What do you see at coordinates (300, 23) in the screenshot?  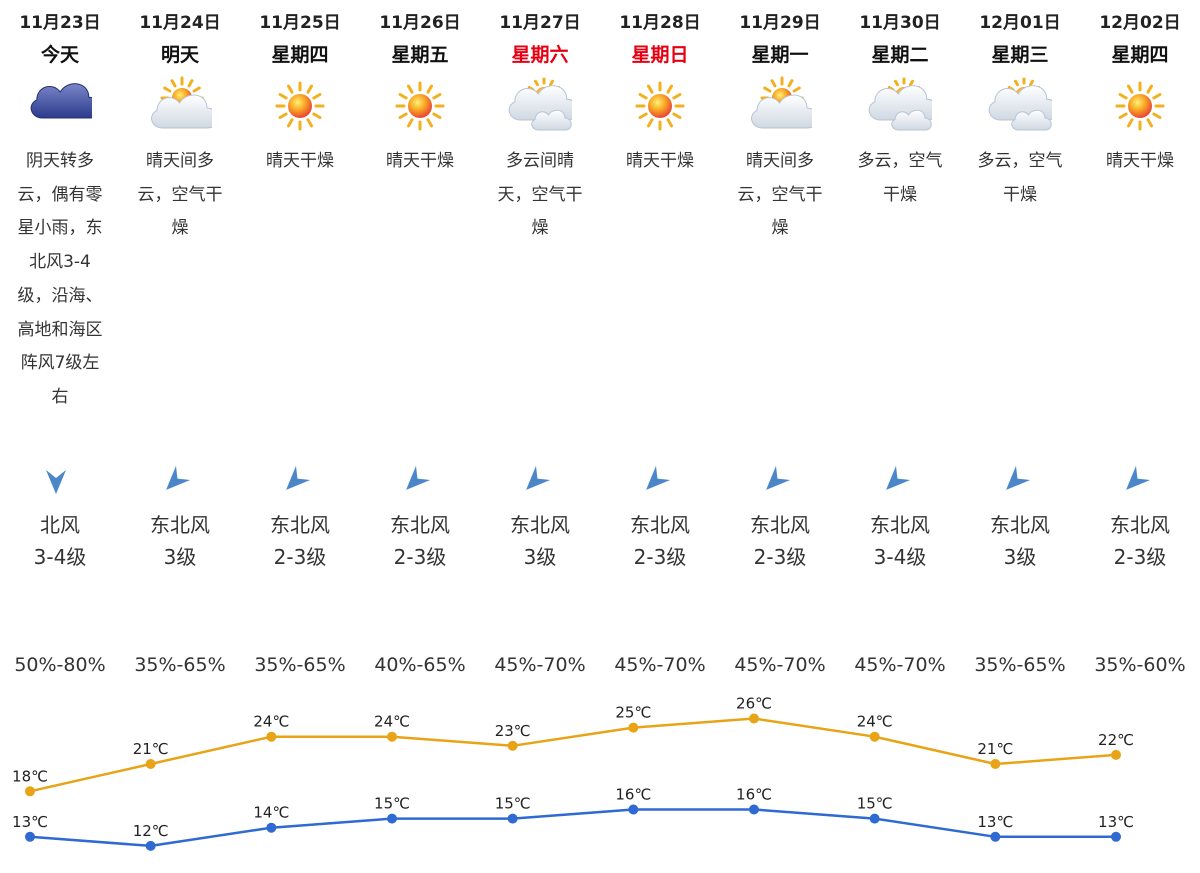 I see `day-date: 11月25日` at bounding box center [300, 23].